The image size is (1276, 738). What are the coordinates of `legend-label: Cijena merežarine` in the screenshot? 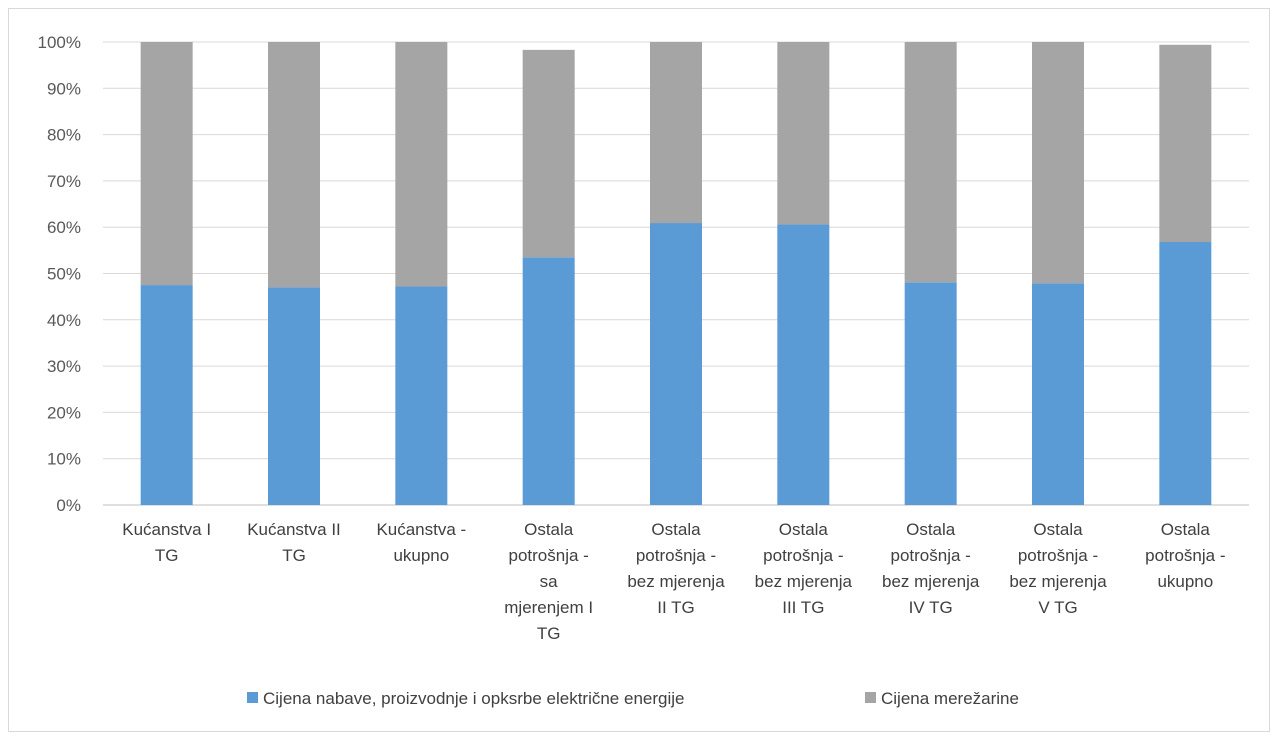 It's located at (950, 698).